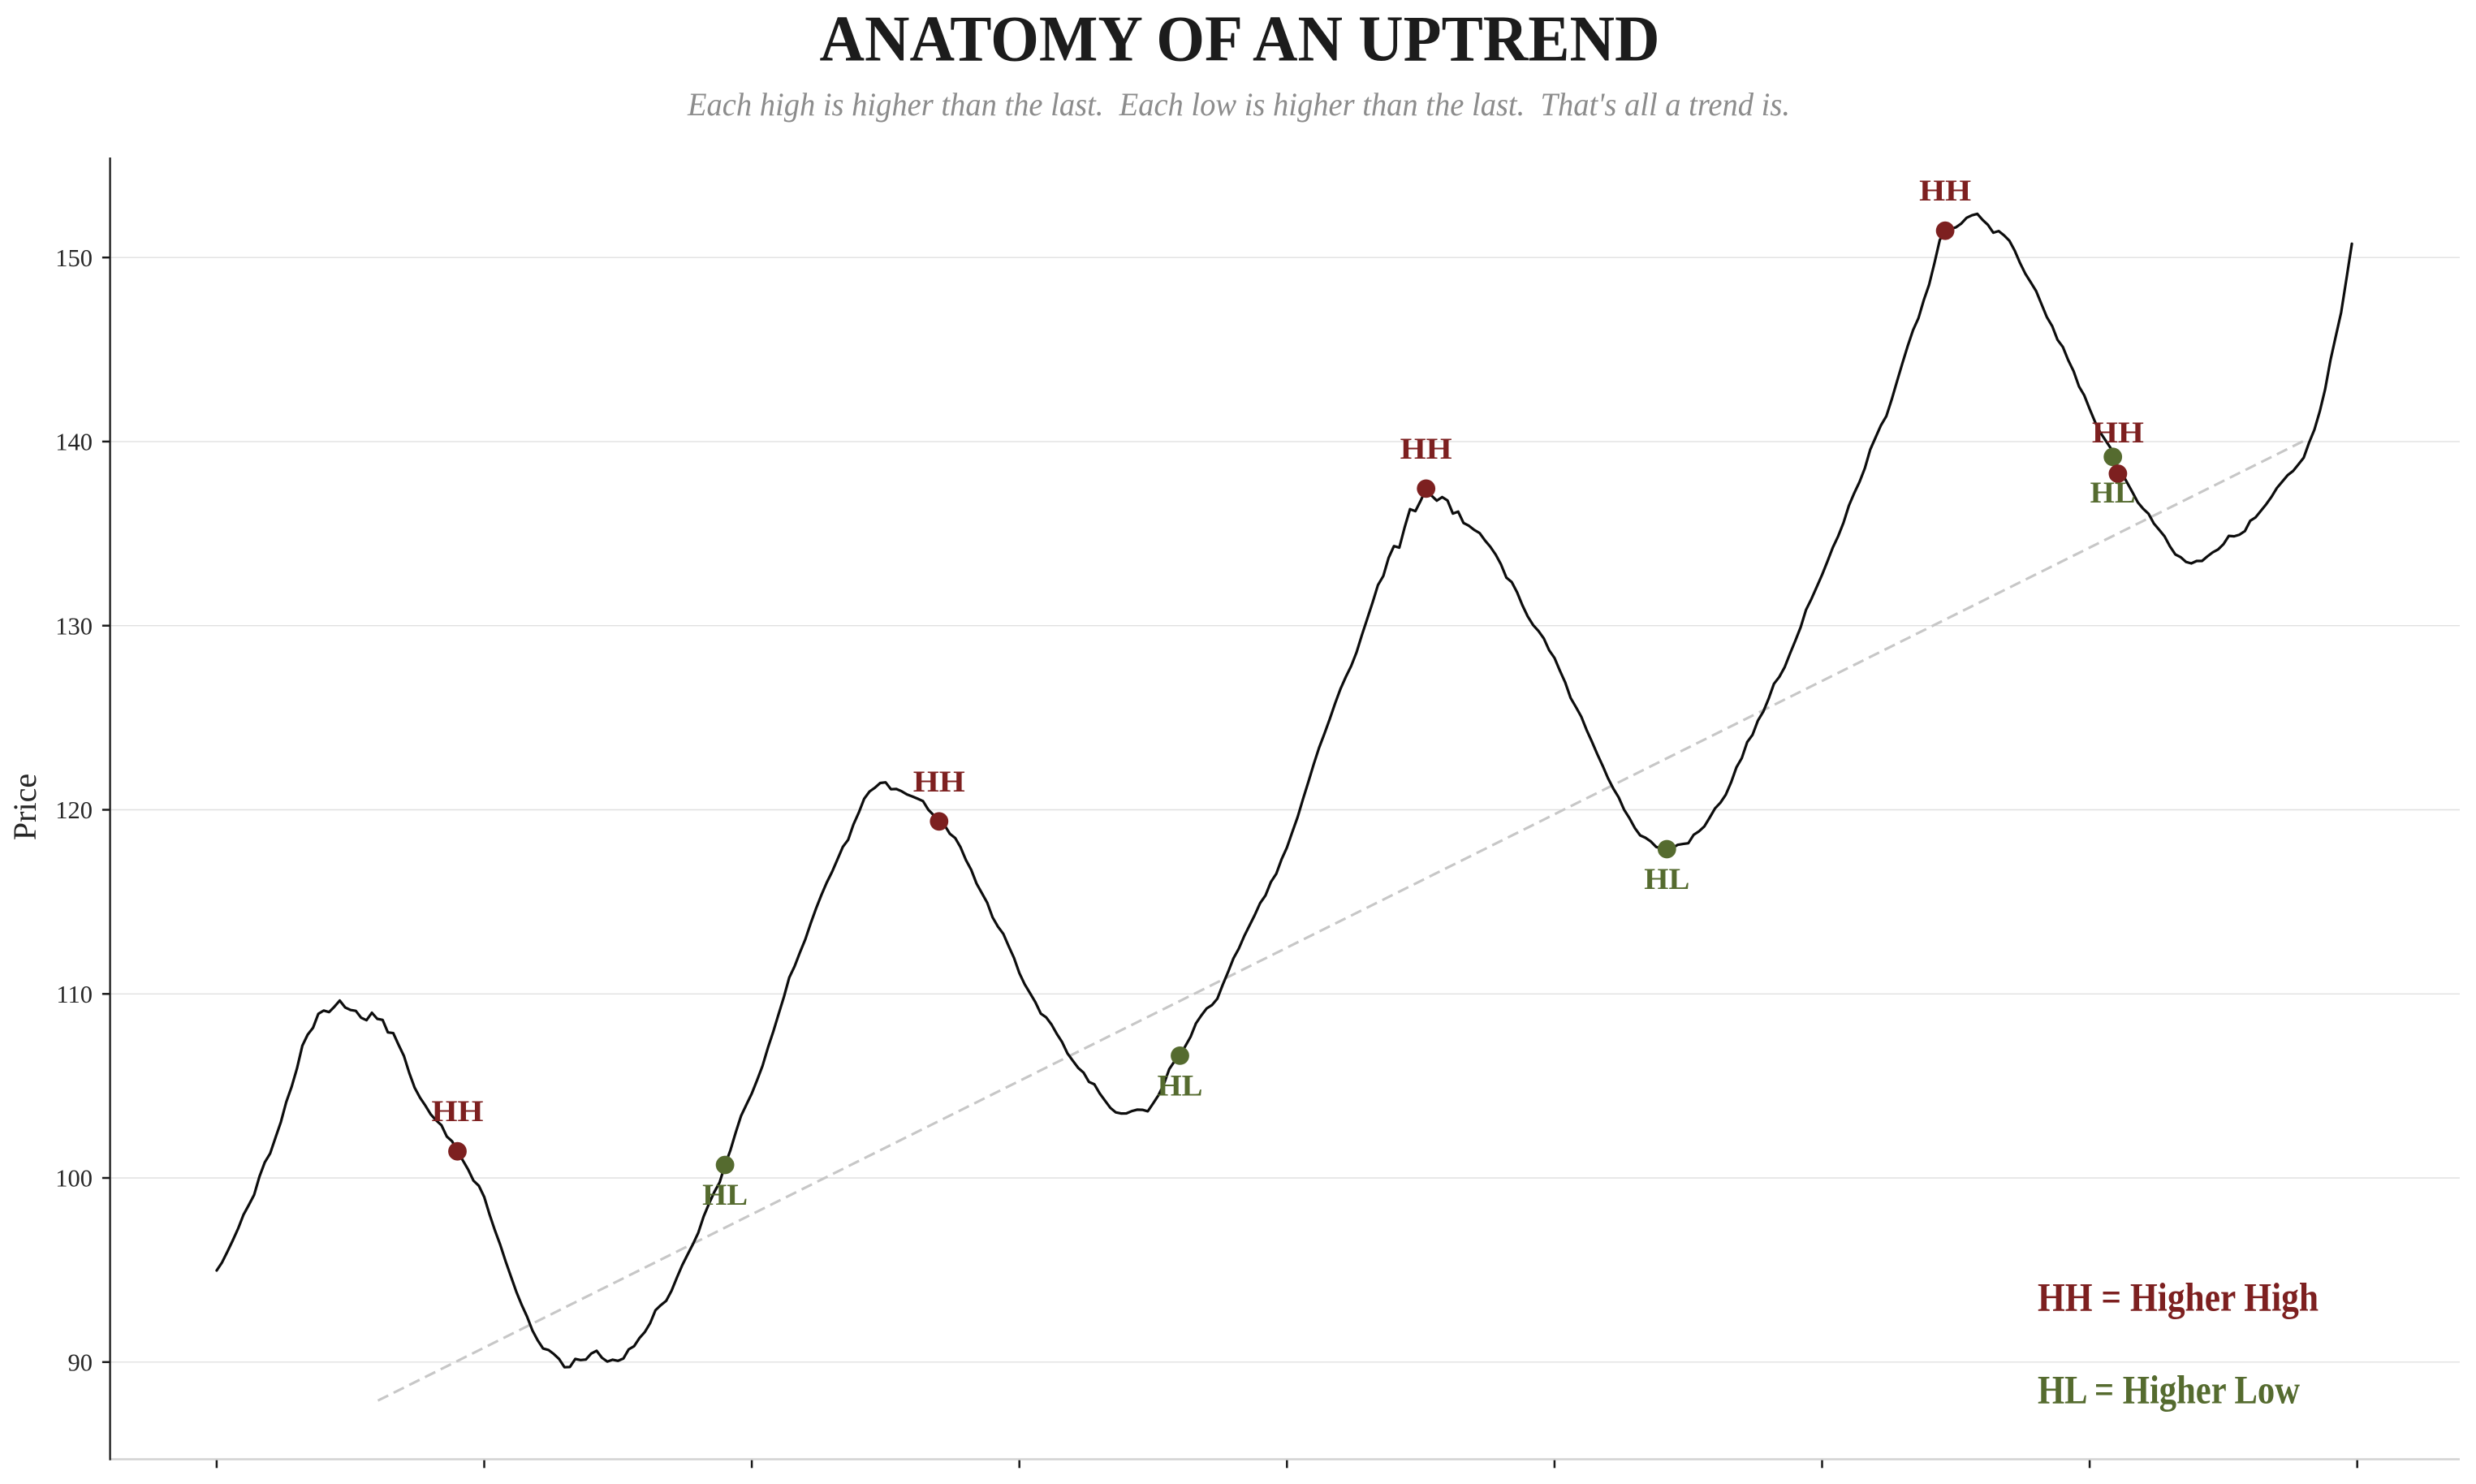 This screenshot has height=1484, width=2476. I want to click on svg-text: 100, so click(74, 1179).